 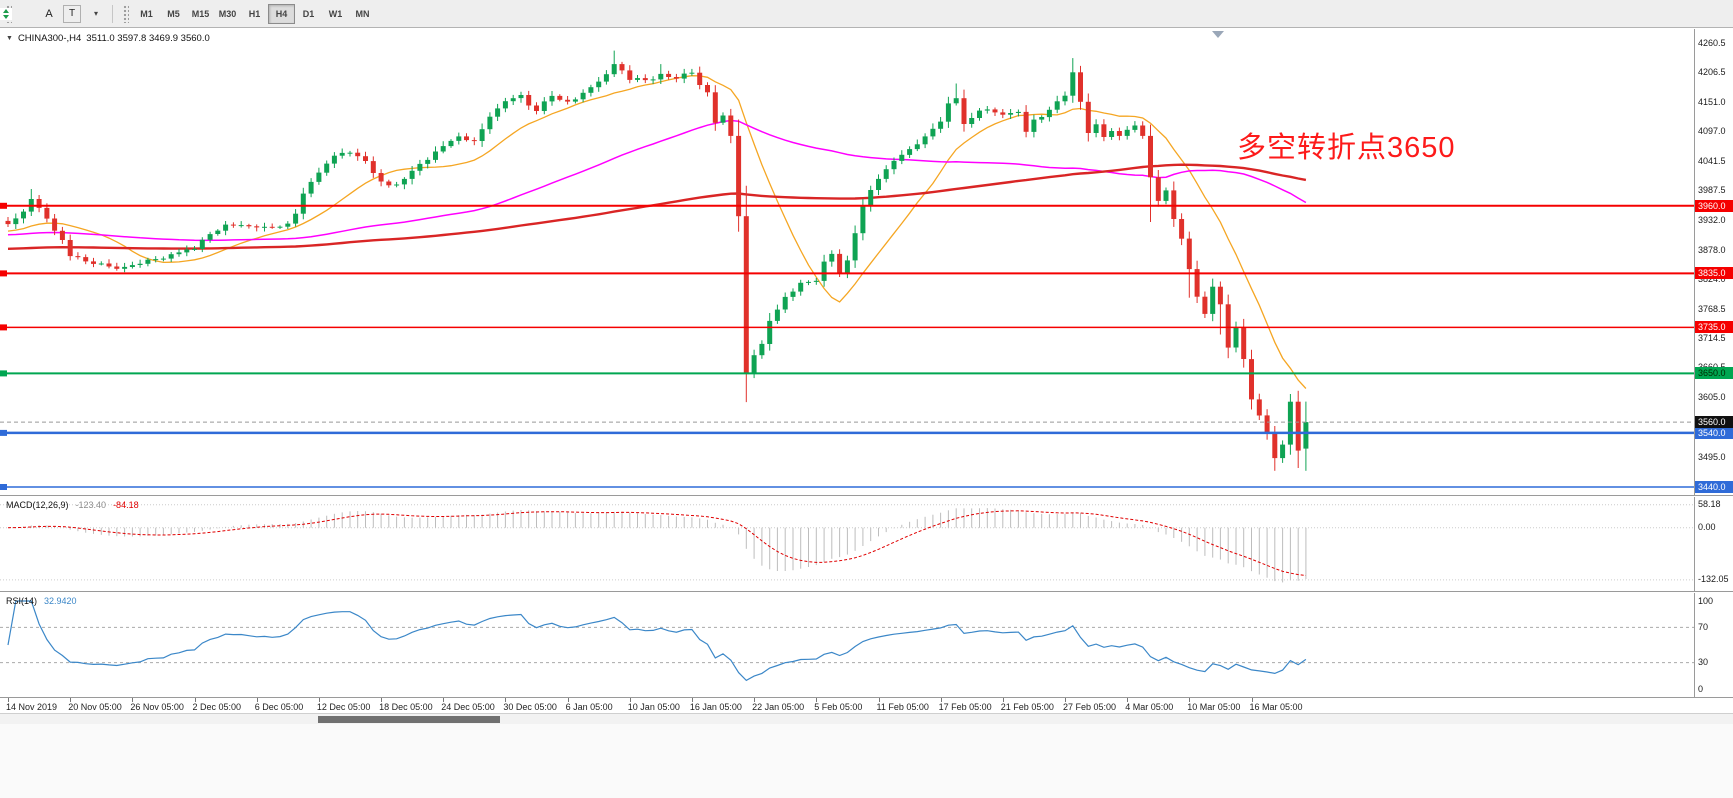 What do you see at coordinates (200, 14) in the screenshot?
I see `timeframe-button-m15: M15` at bounding box center [200, 14].